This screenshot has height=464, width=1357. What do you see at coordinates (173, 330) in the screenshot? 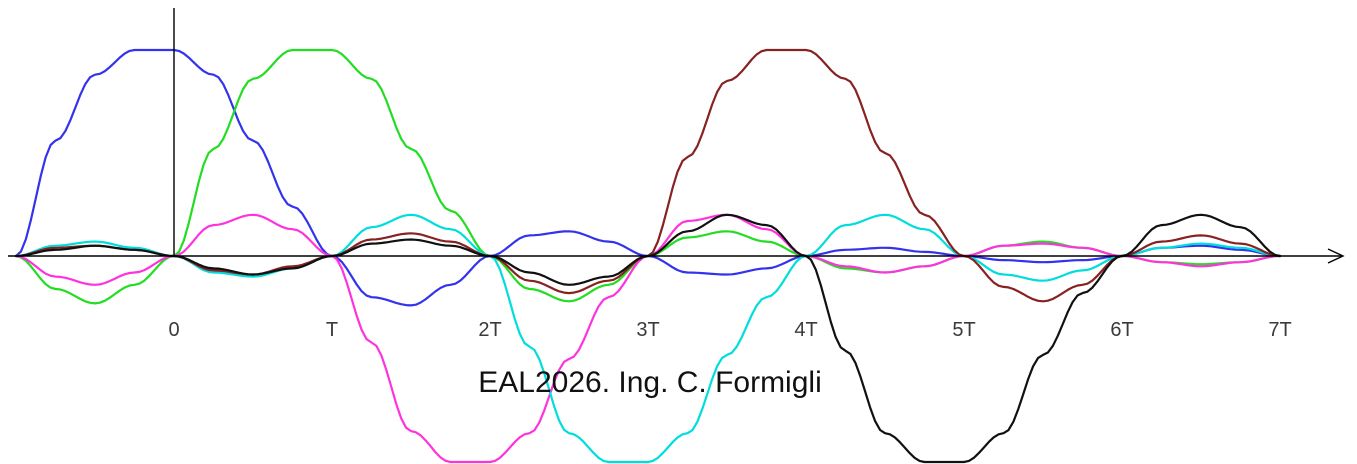
I see `x-tick-label-0: 0` at bounding box center [173, 330].